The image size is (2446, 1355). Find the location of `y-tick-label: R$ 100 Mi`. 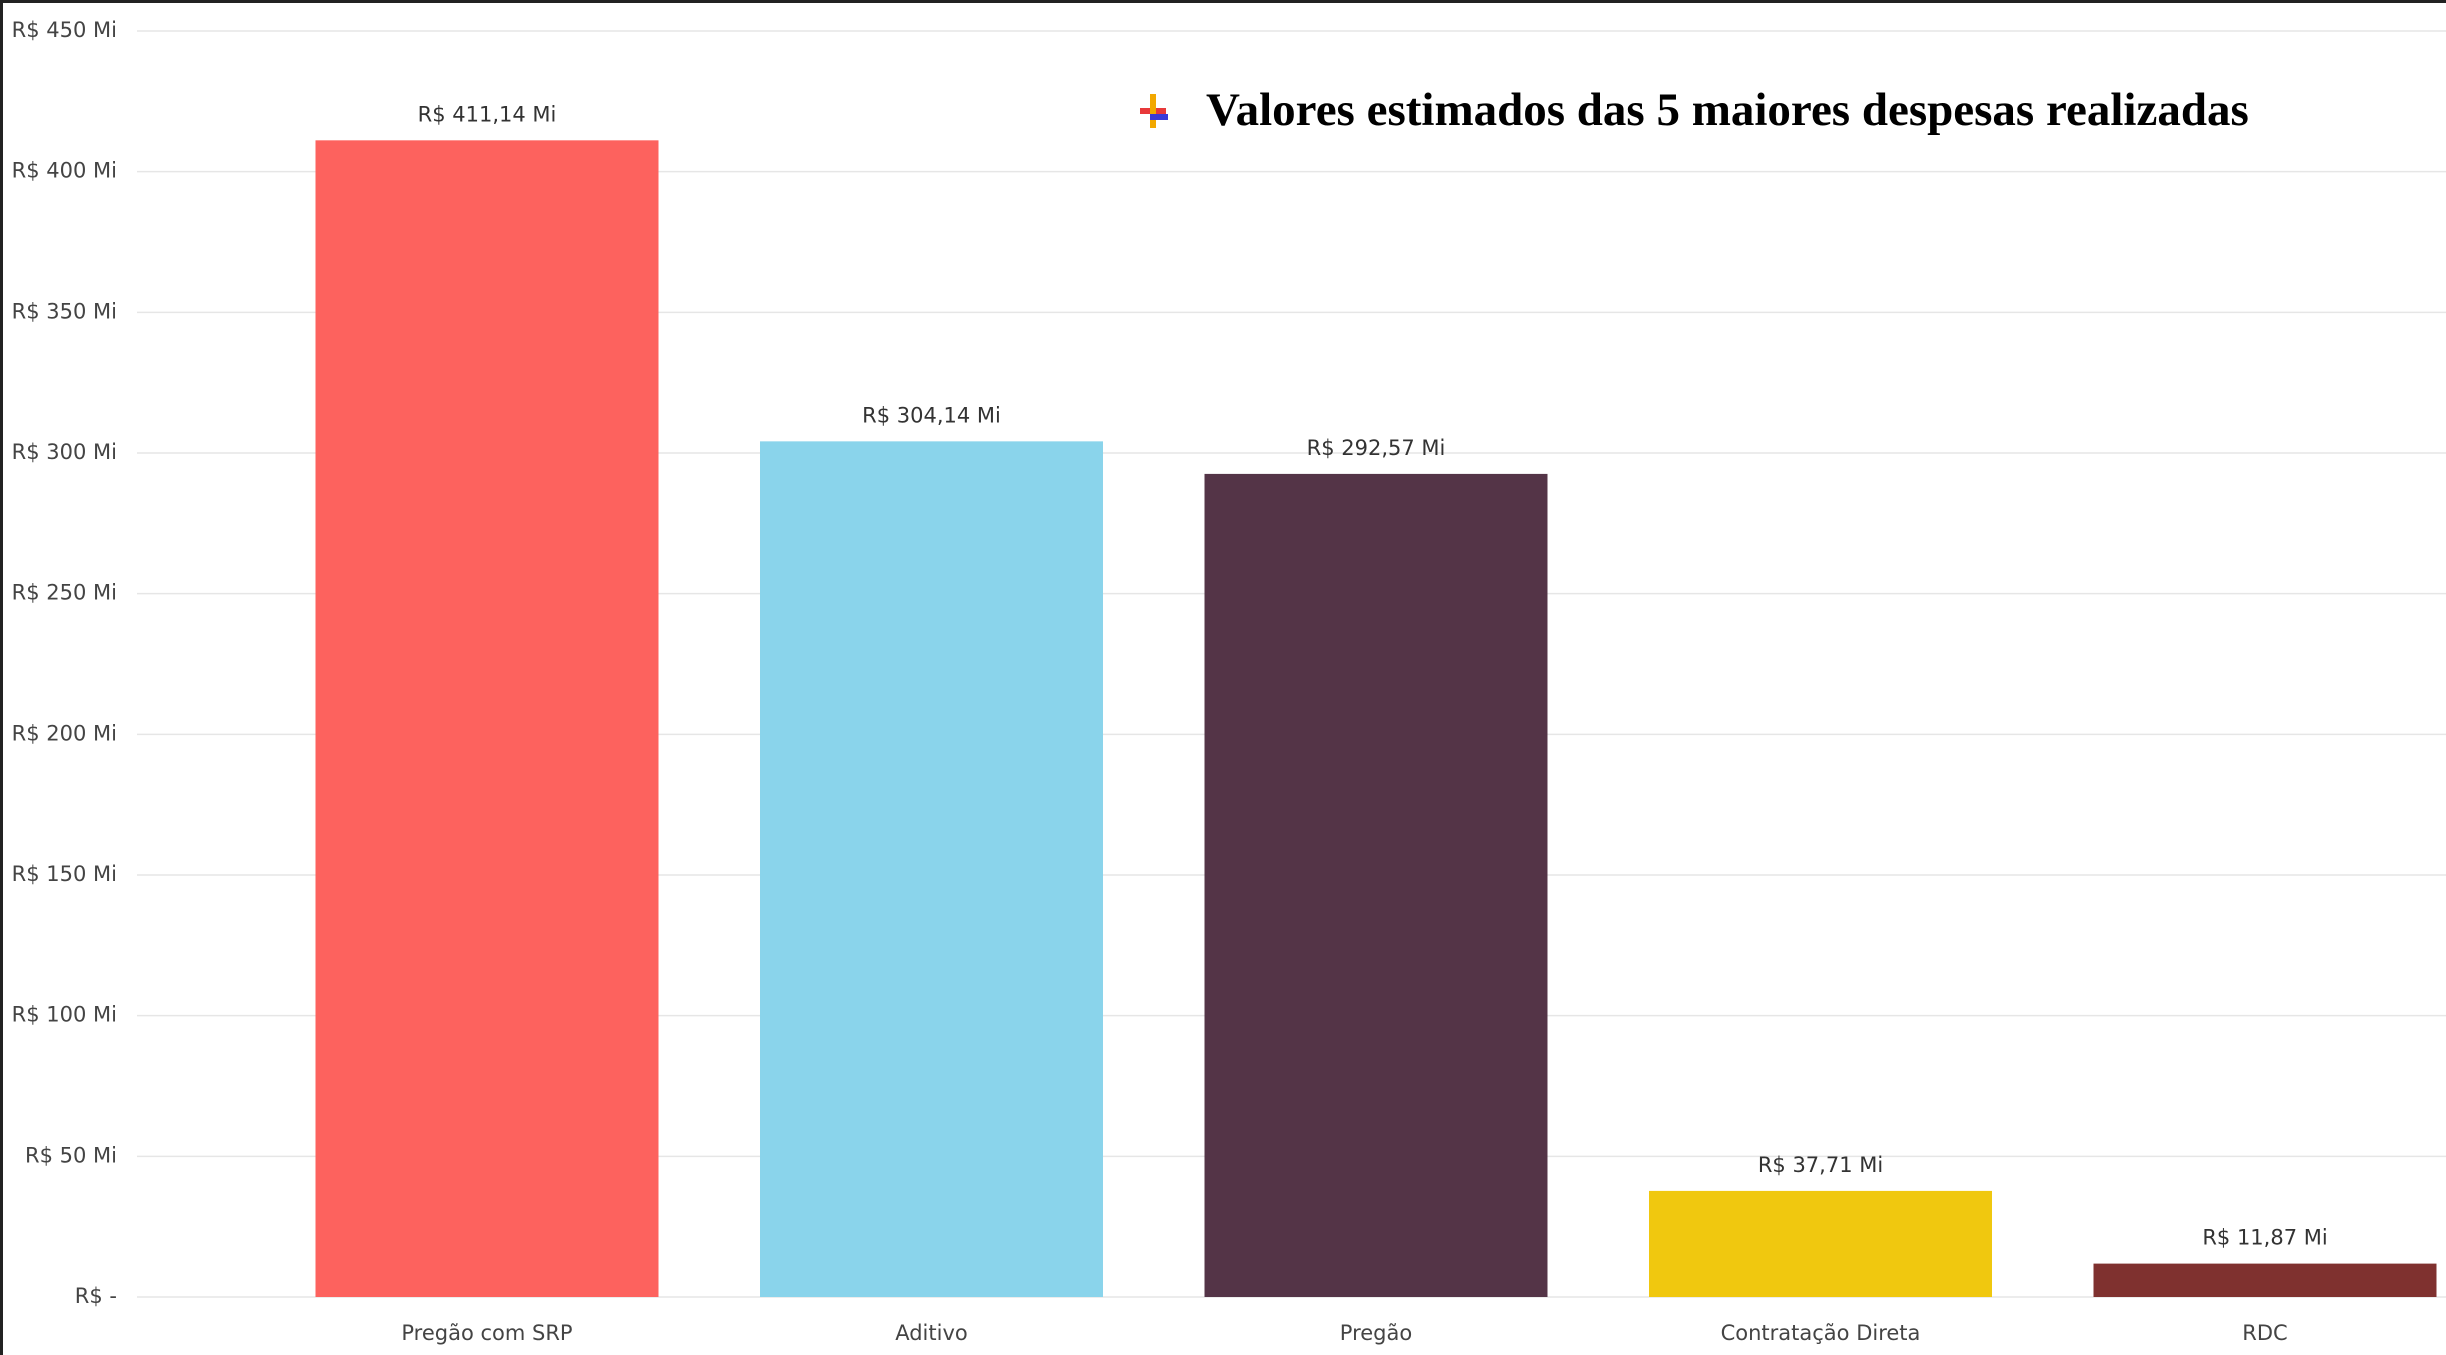

y-tick-label: R$ 100 Mi is located at coordinates (64, 1015).